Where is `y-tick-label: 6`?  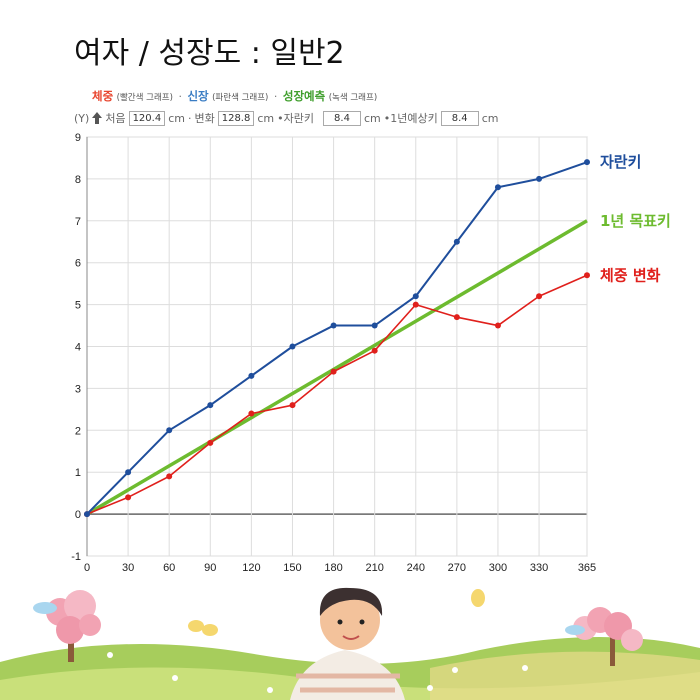
y-tick-label: 6 is located at coordinates (78, 264).